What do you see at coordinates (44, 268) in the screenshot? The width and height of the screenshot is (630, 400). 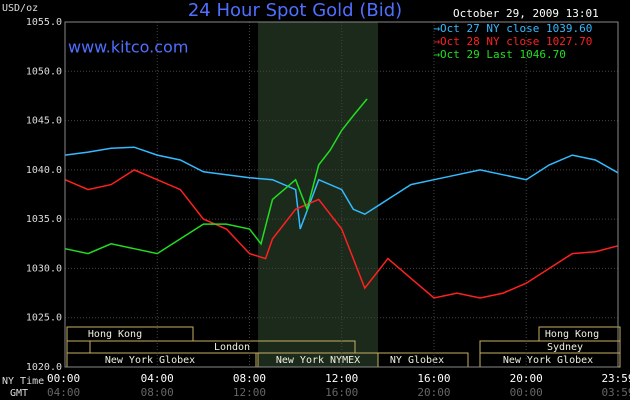 I see `y-tick-label: 1030.0` at bounding box center [44, 268].